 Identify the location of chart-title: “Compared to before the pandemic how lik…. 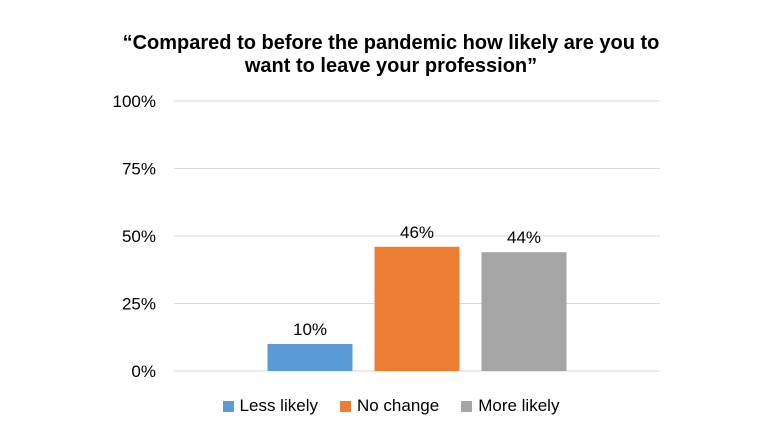
(391, 55).